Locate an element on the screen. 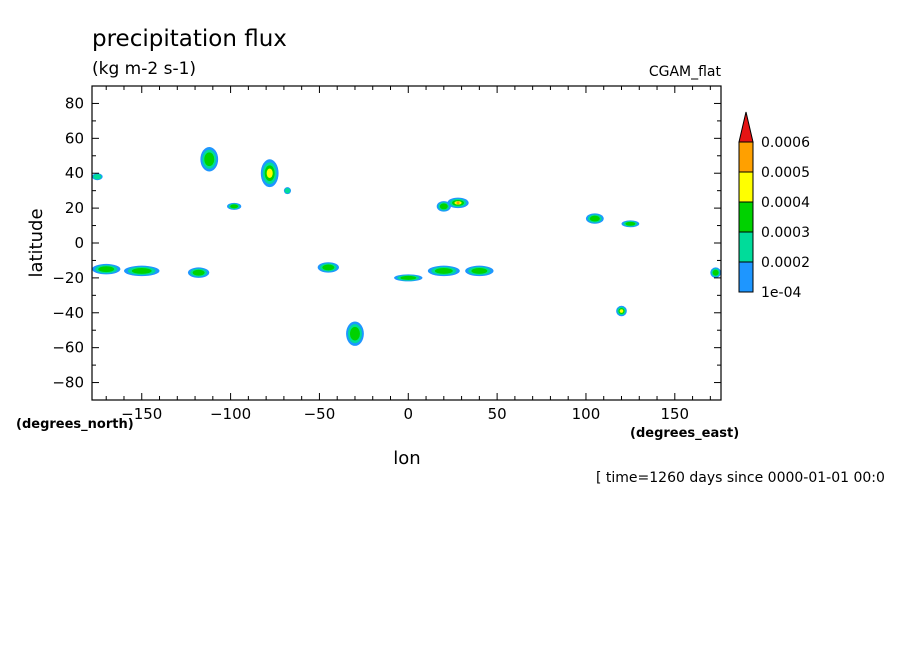 The image size is (904, 654). y-tick-label: 20 is located at coordinates (74, 208).